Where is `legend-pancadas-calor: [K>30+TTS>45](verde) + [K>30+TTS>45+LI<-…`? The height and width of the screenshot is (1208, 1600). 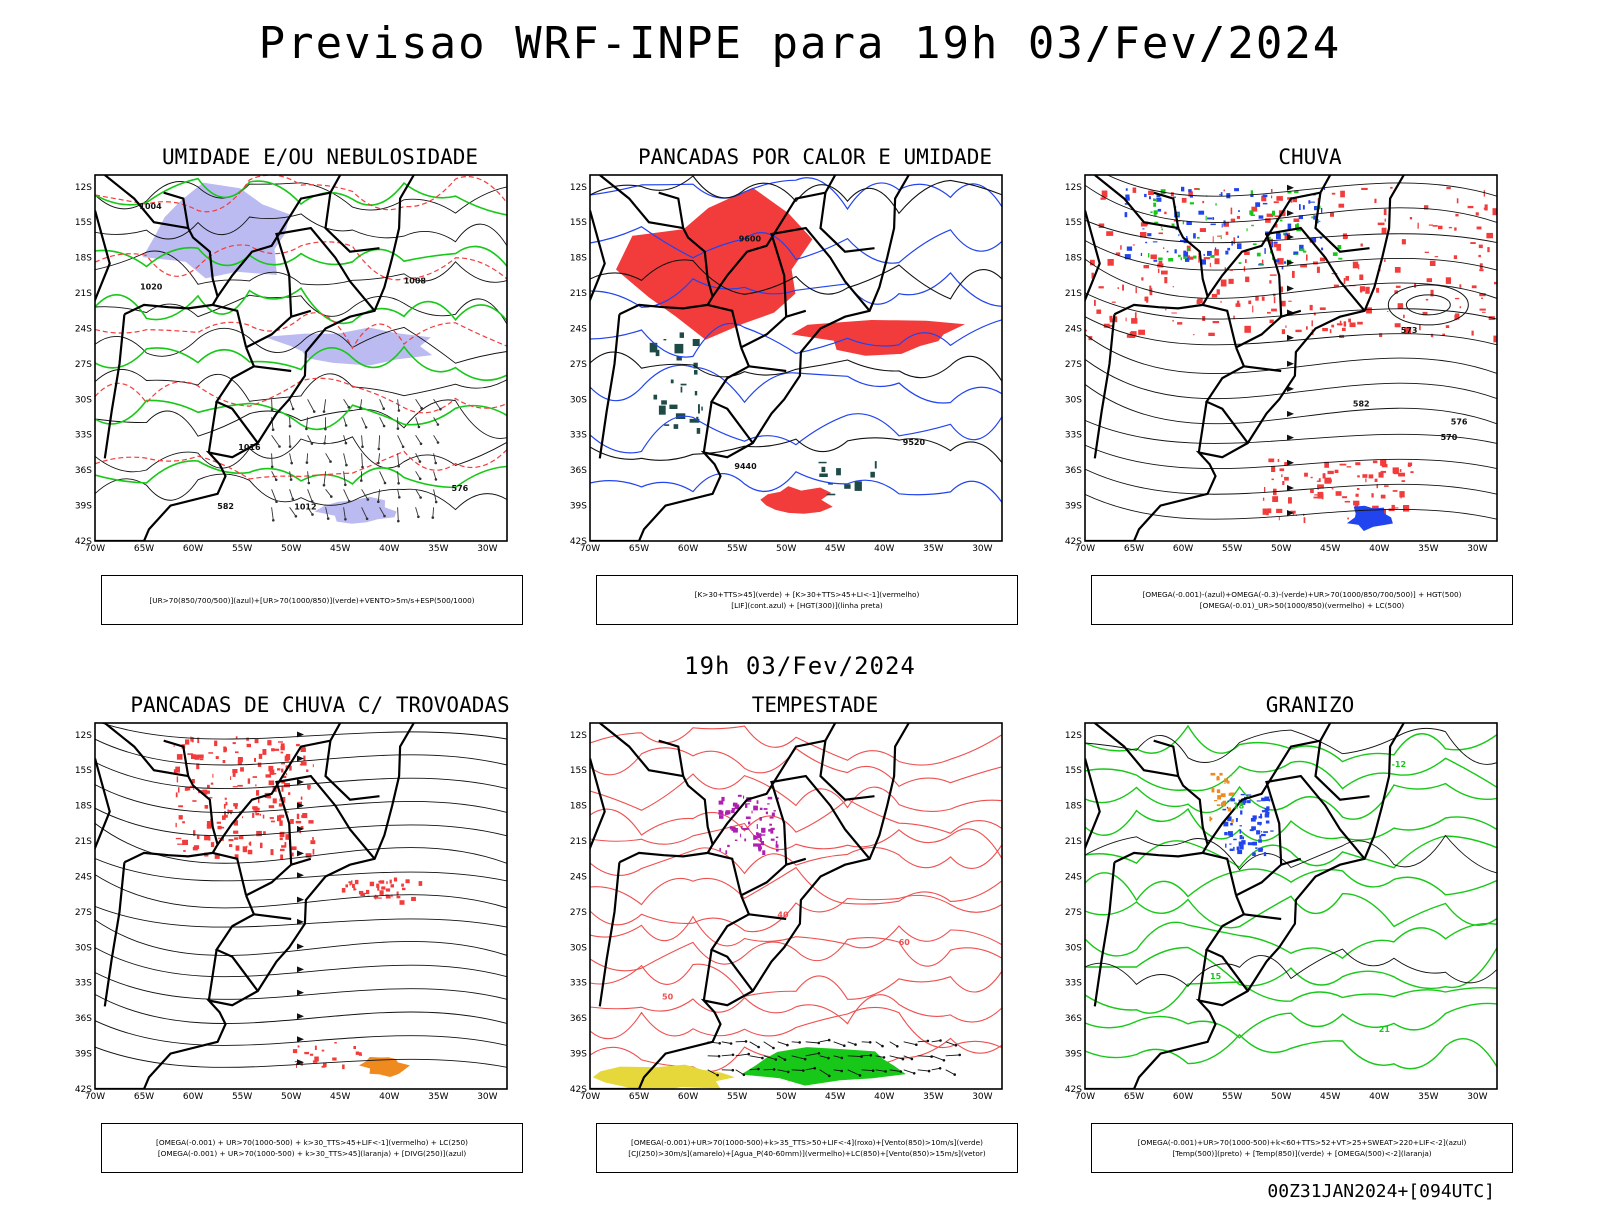
legend-pancadas-calor: [K>30+TTS>45](verde) + [K>30+TTS>45+LI<-… is located at coordinates (807, 600).